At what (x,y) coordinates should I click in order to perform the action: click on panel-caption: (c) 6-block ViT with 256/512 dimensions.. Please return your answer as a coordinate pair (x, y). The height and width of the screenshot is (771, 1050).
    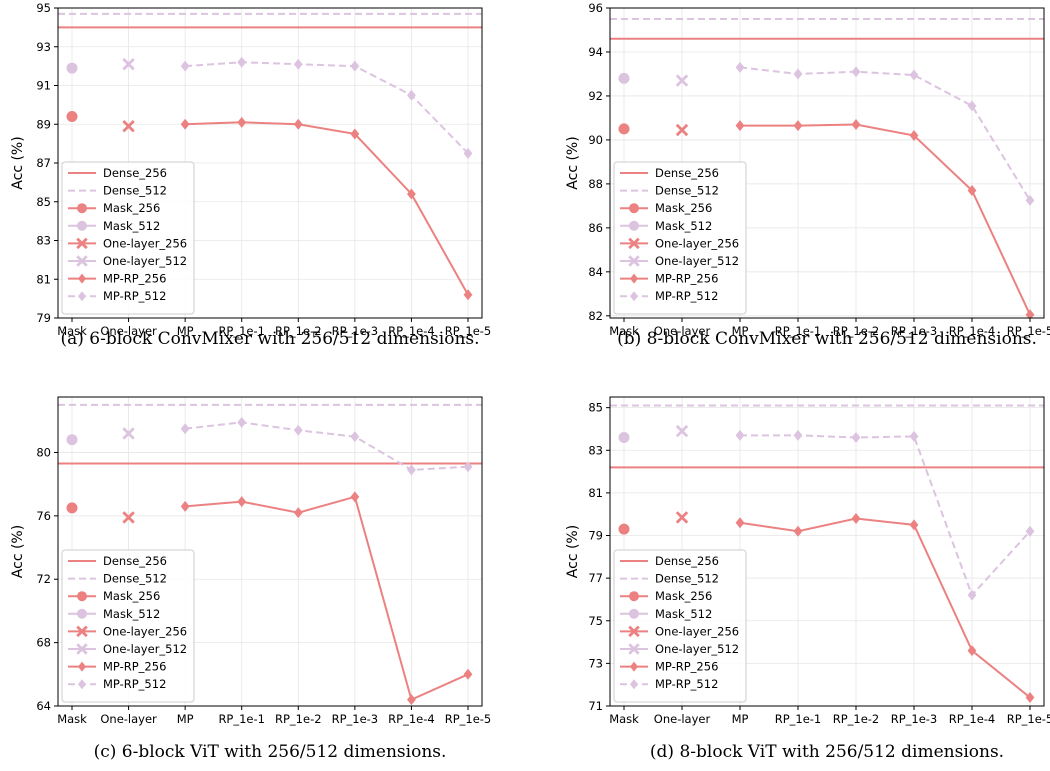
    Looking at the image, I should click on (270, 752).